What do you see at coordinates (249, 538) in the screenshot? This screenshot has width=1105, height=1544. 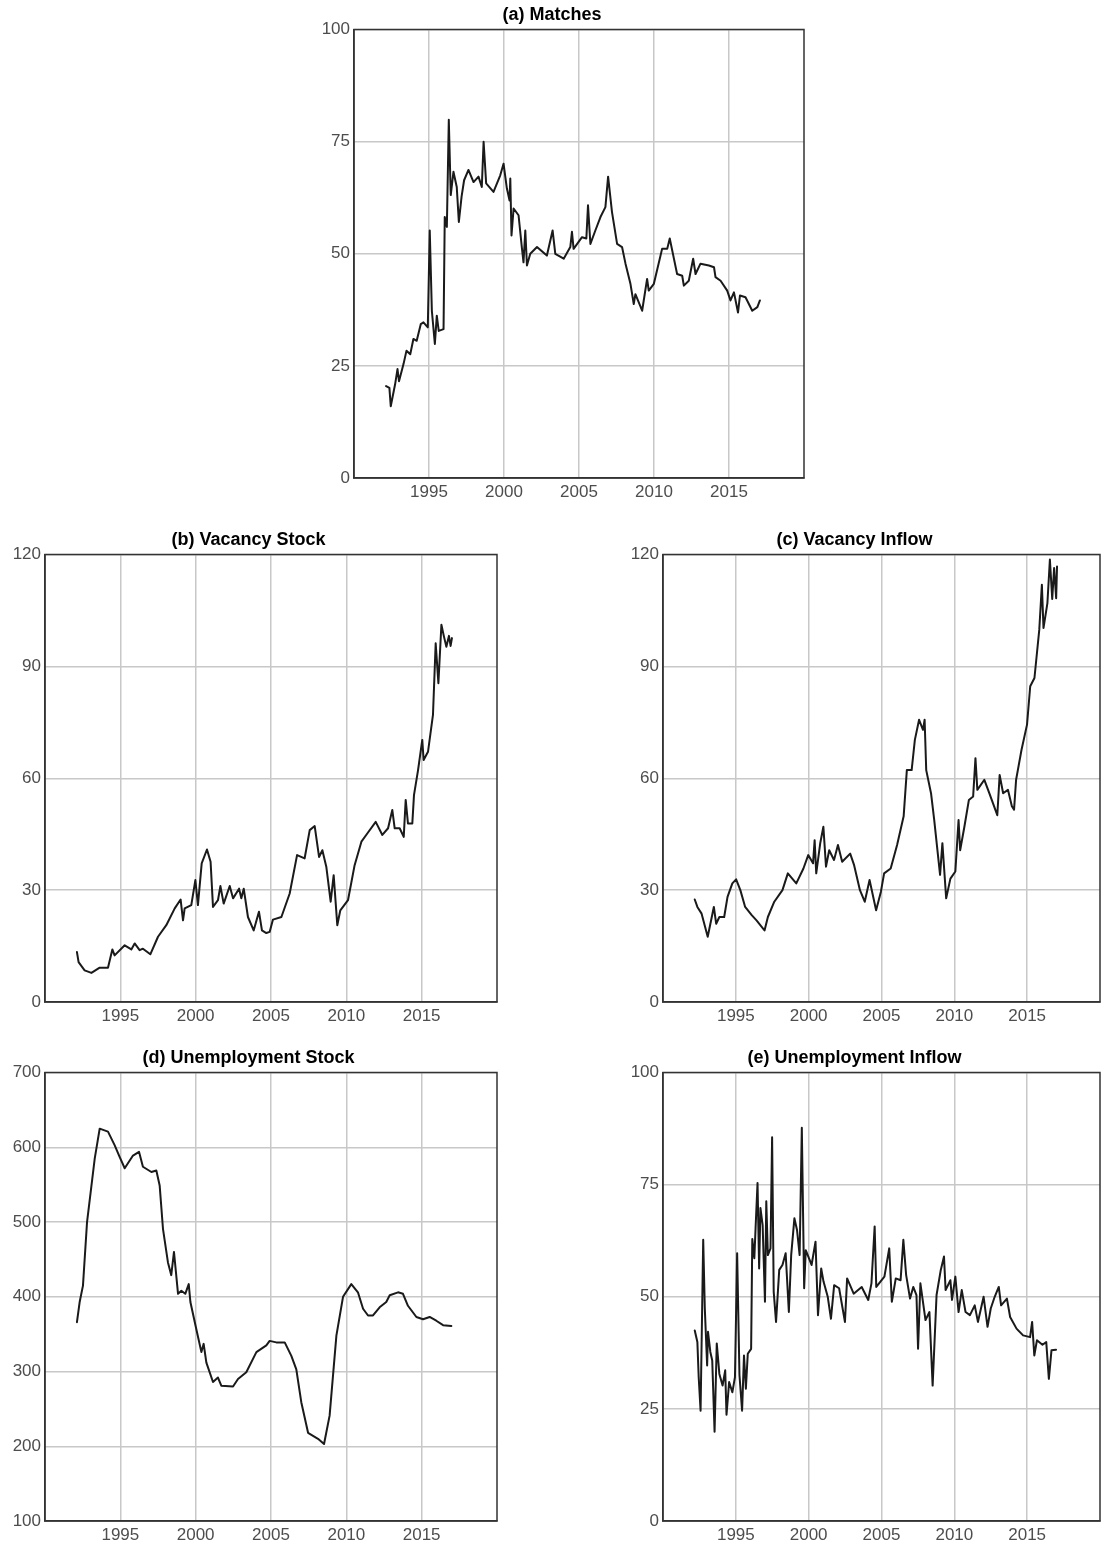 I see `chart-title: (b) Vacancy Stock` at bounding box center [249, 538].